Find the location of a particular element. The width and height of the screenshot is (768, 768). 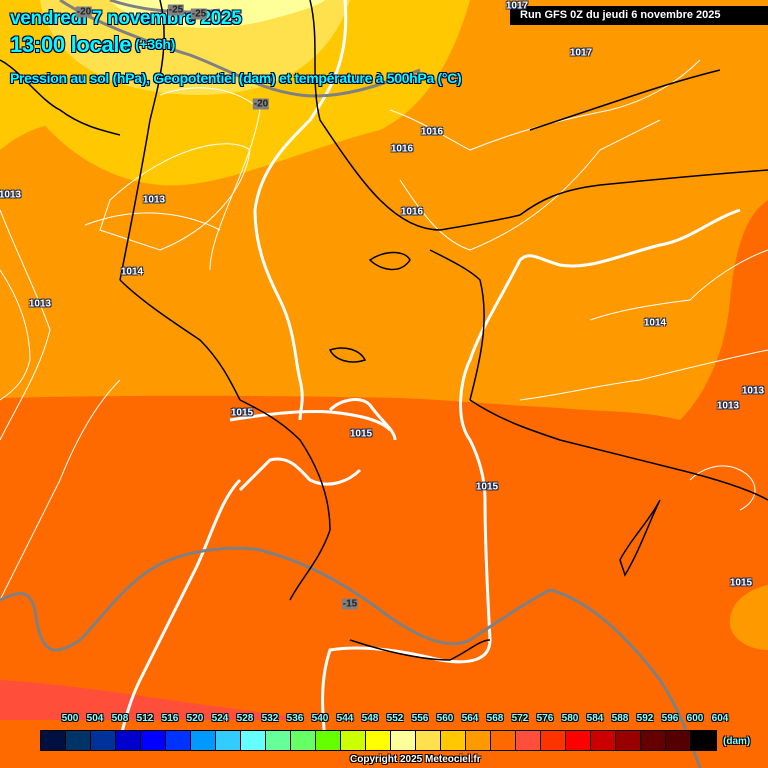

legend-tick-label: 536 is located at coordinates (295, 718).